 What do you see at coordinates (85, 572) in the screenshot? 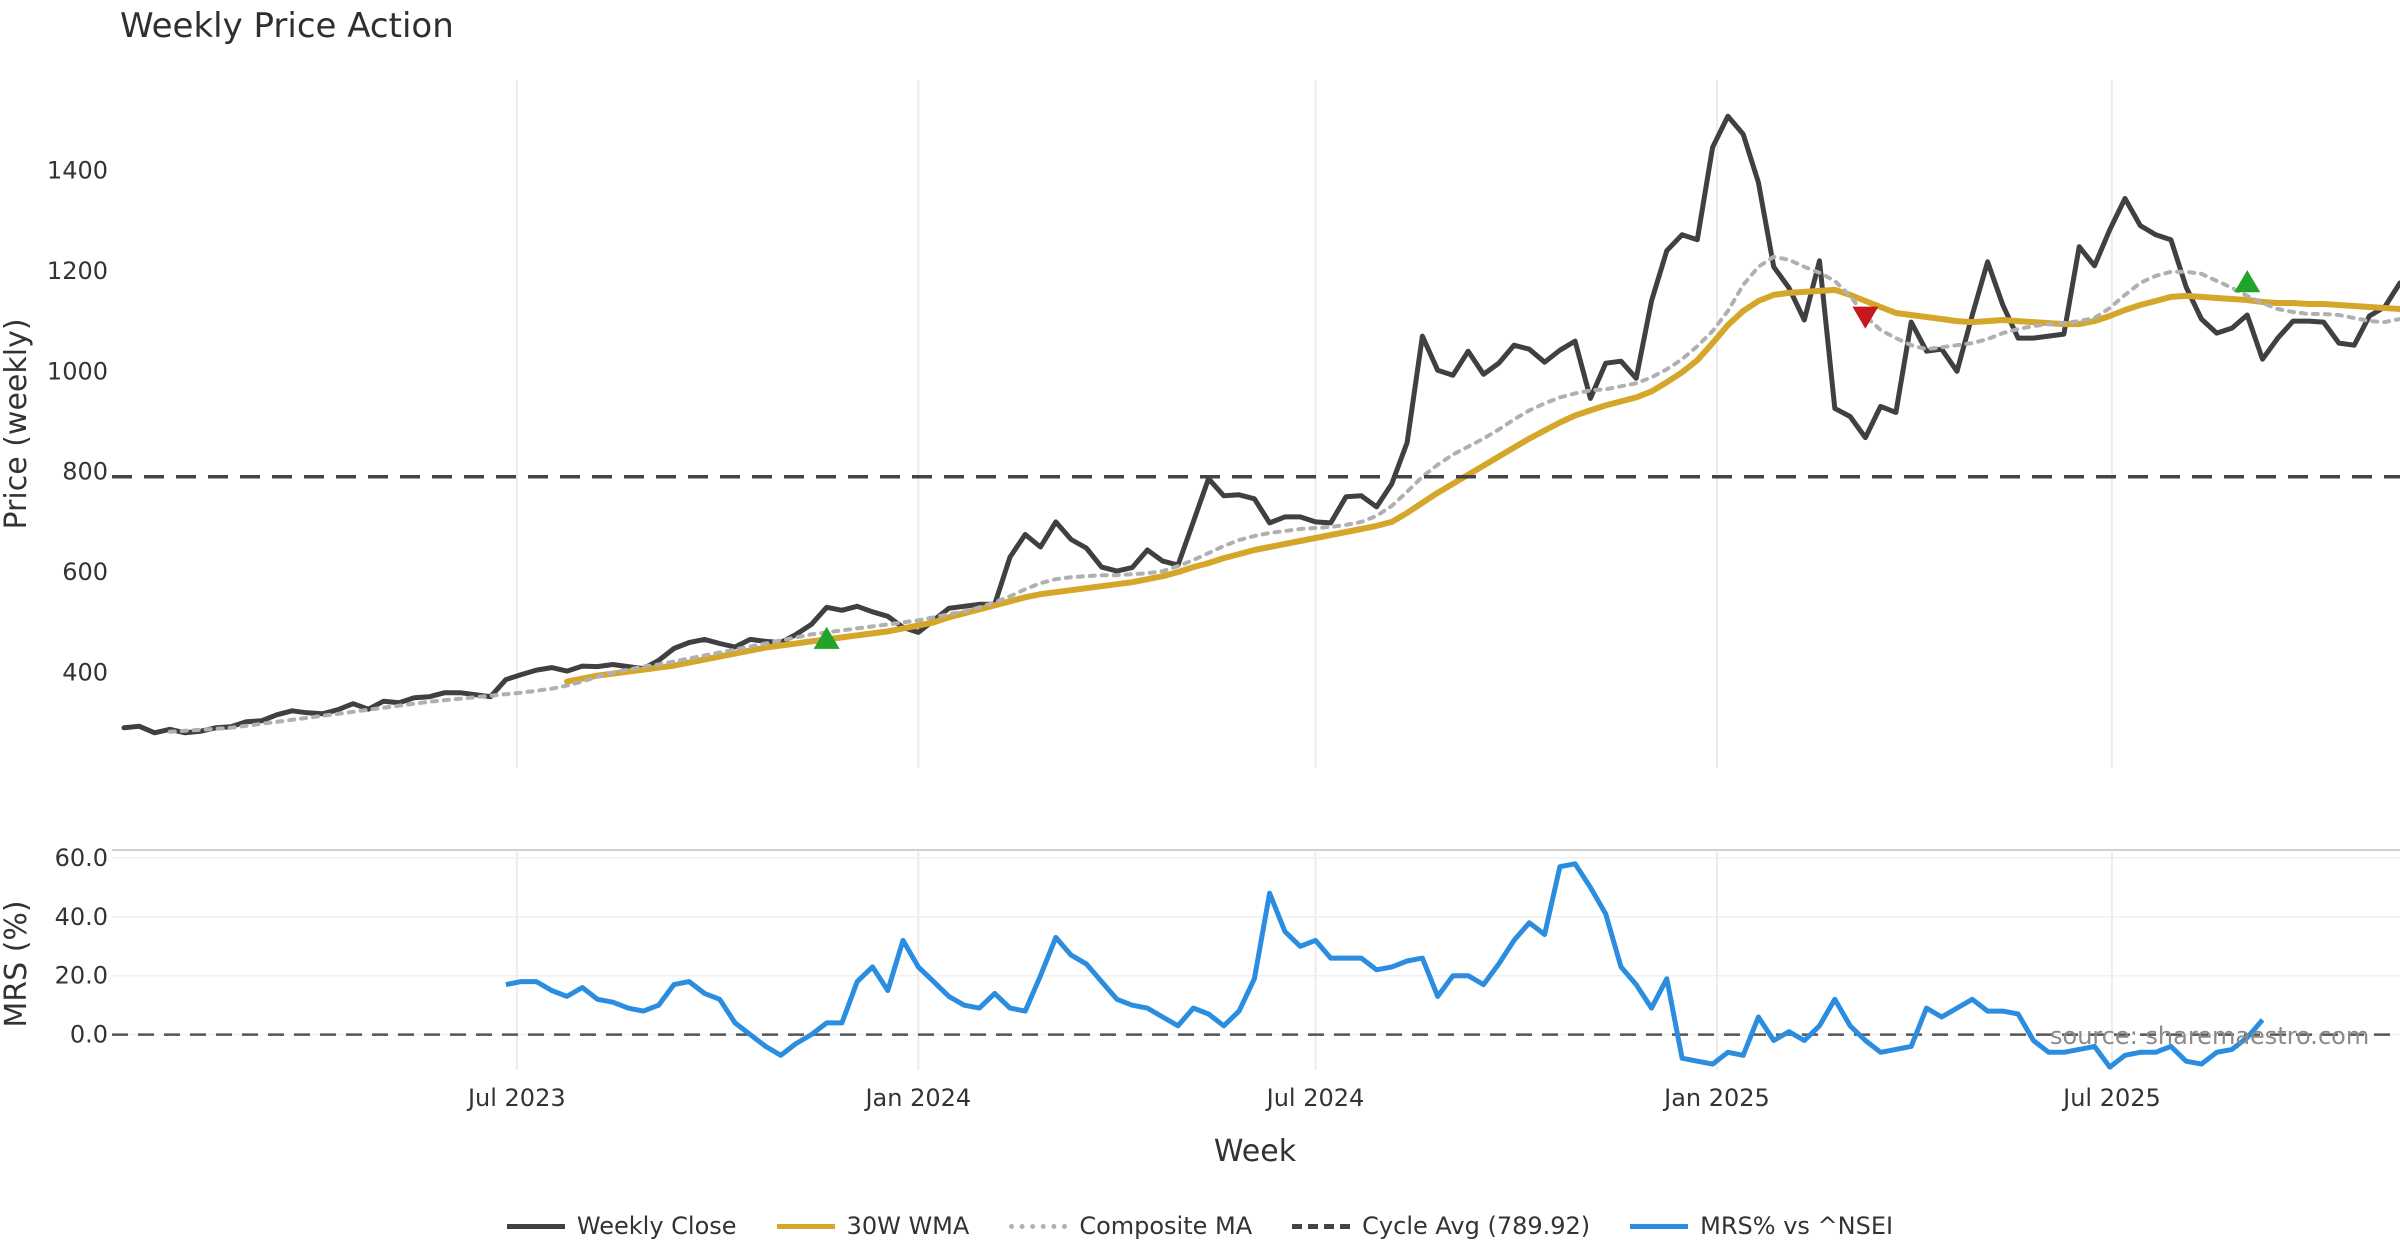
I see `y-tick-label: 600` at bounding box center [85, 572].